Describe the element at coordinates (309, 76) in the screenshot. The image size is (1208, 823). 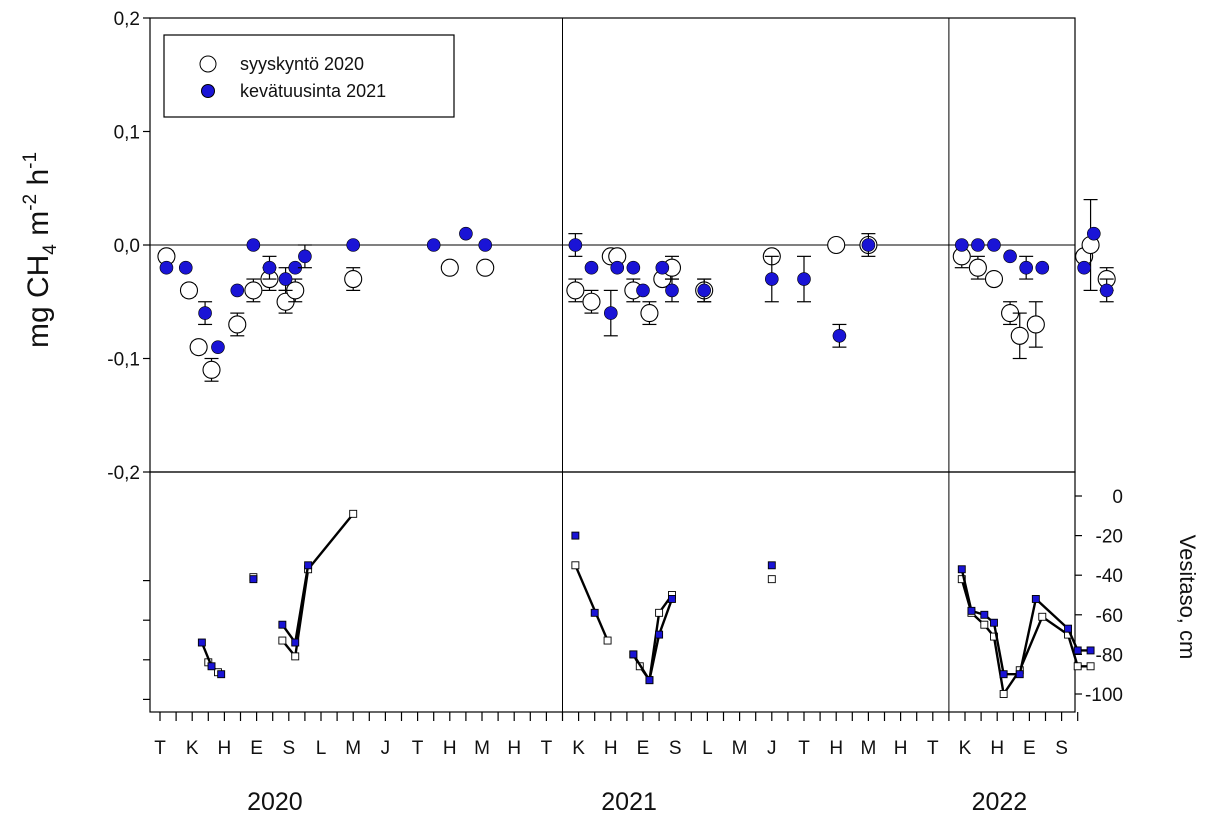
I see `legend-box` at that location.